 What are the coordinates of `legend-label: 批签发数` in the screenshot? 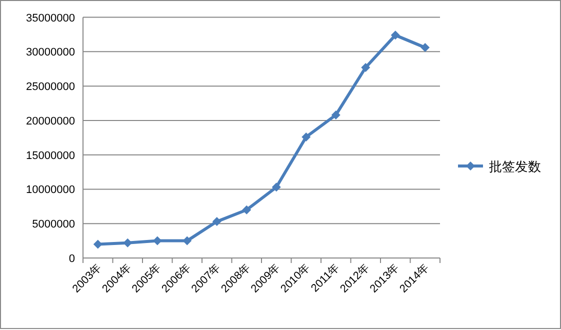 It's located at (515, 166).